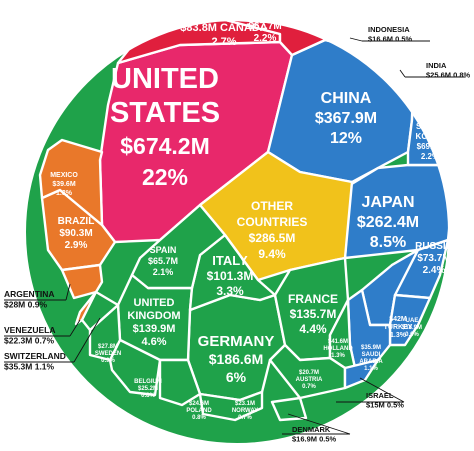  What do you see at coordinates (448, 70) in the screenshot?
I see `callout-text-india: INDIA $25.6M 0.8%` at bounding box center [448, 70].